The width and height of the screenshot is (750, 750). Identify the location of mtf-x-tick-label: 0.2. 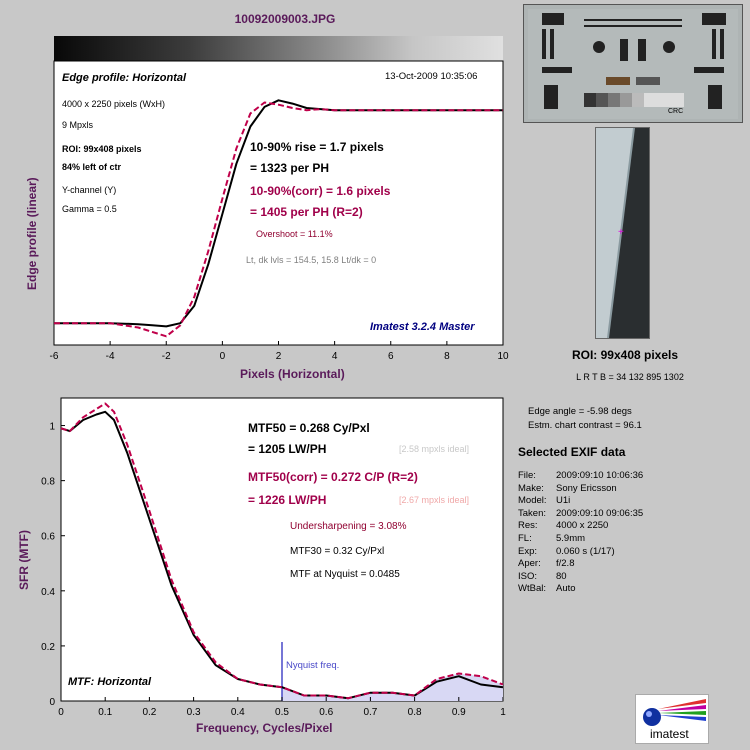
(149, 712).